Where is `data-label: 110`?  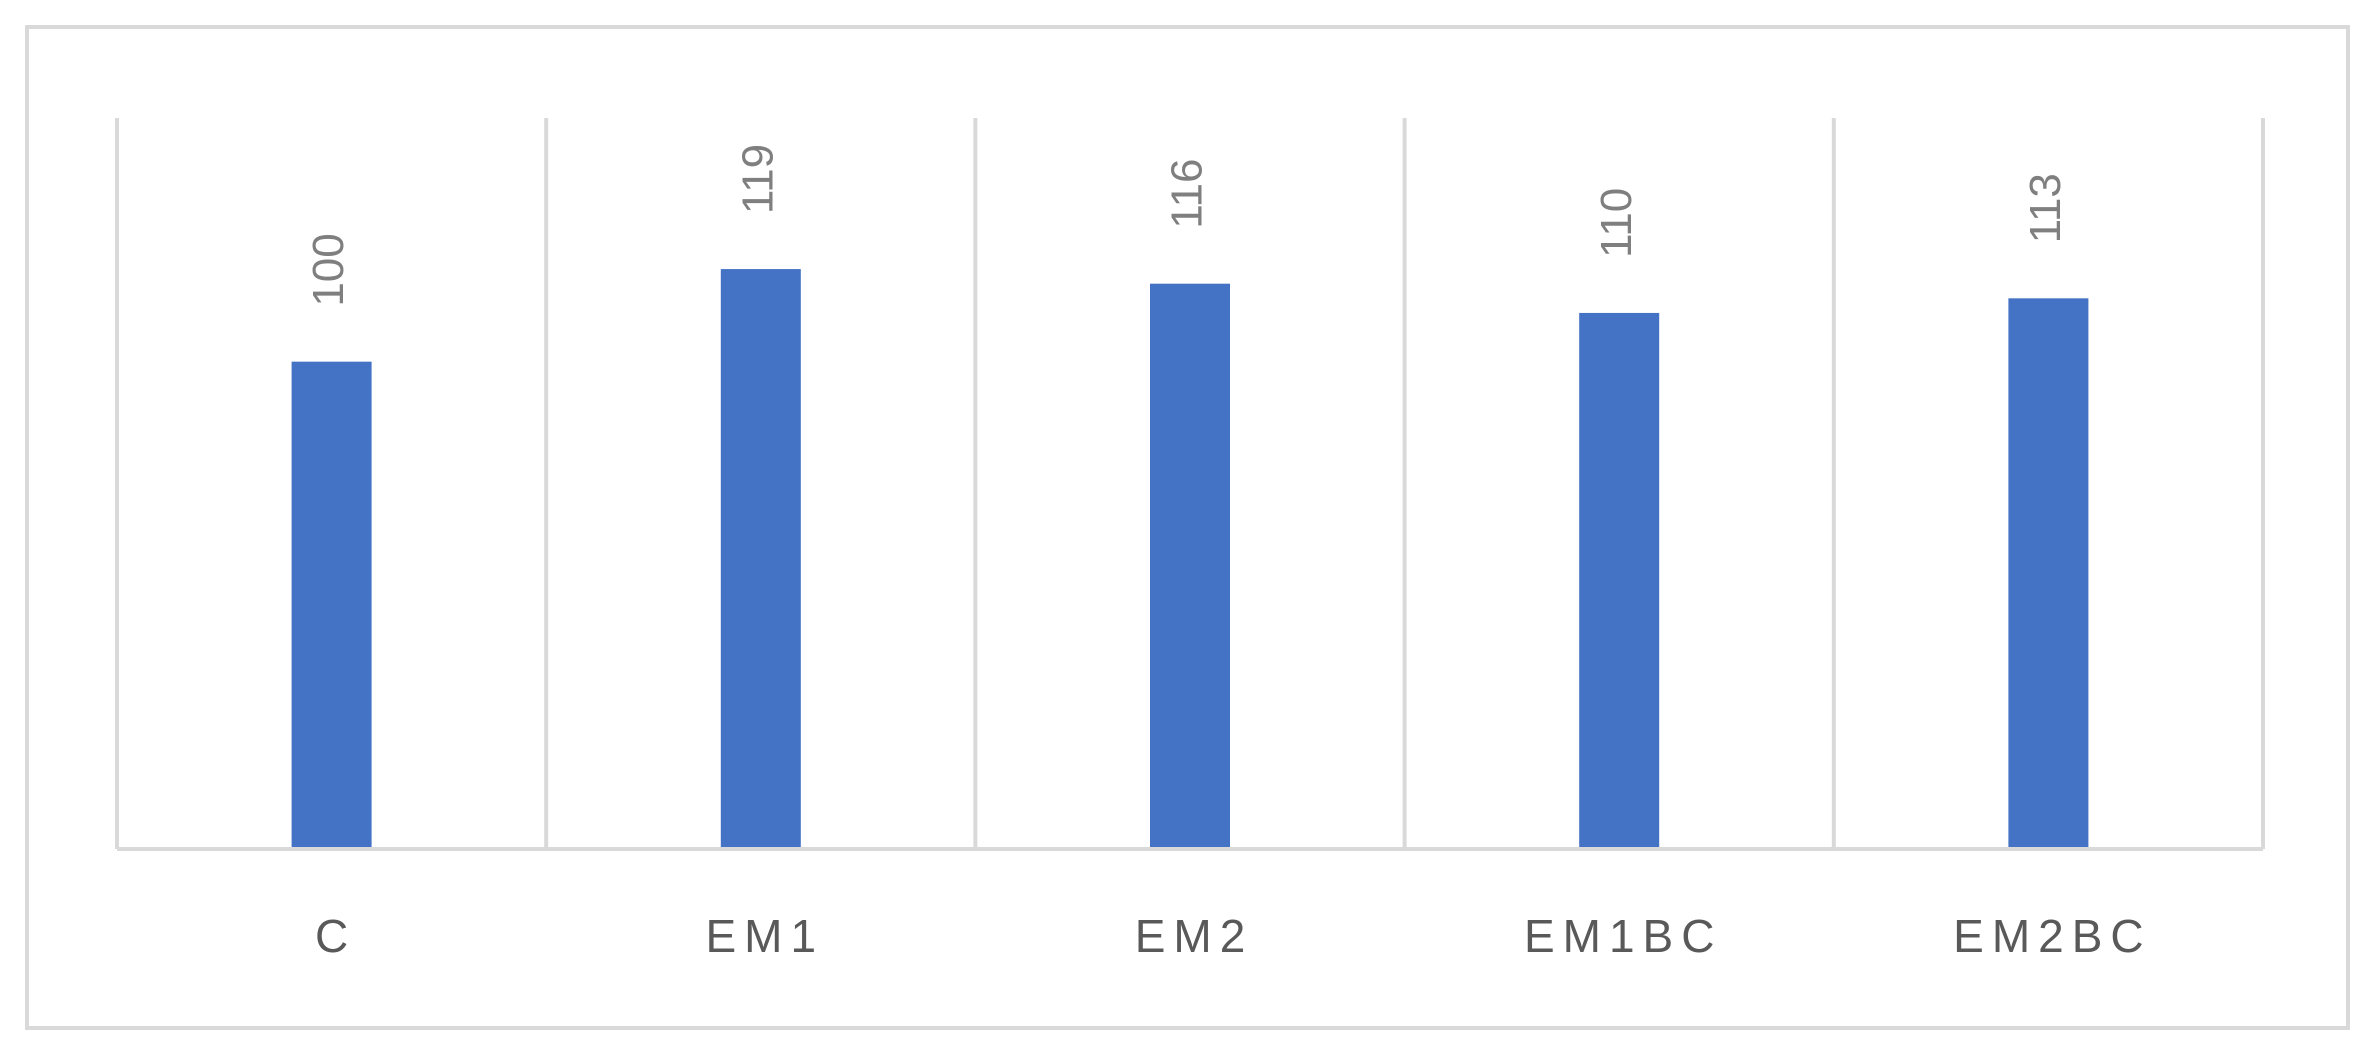 data-label: 110 is located at coordinates (1616, 223).